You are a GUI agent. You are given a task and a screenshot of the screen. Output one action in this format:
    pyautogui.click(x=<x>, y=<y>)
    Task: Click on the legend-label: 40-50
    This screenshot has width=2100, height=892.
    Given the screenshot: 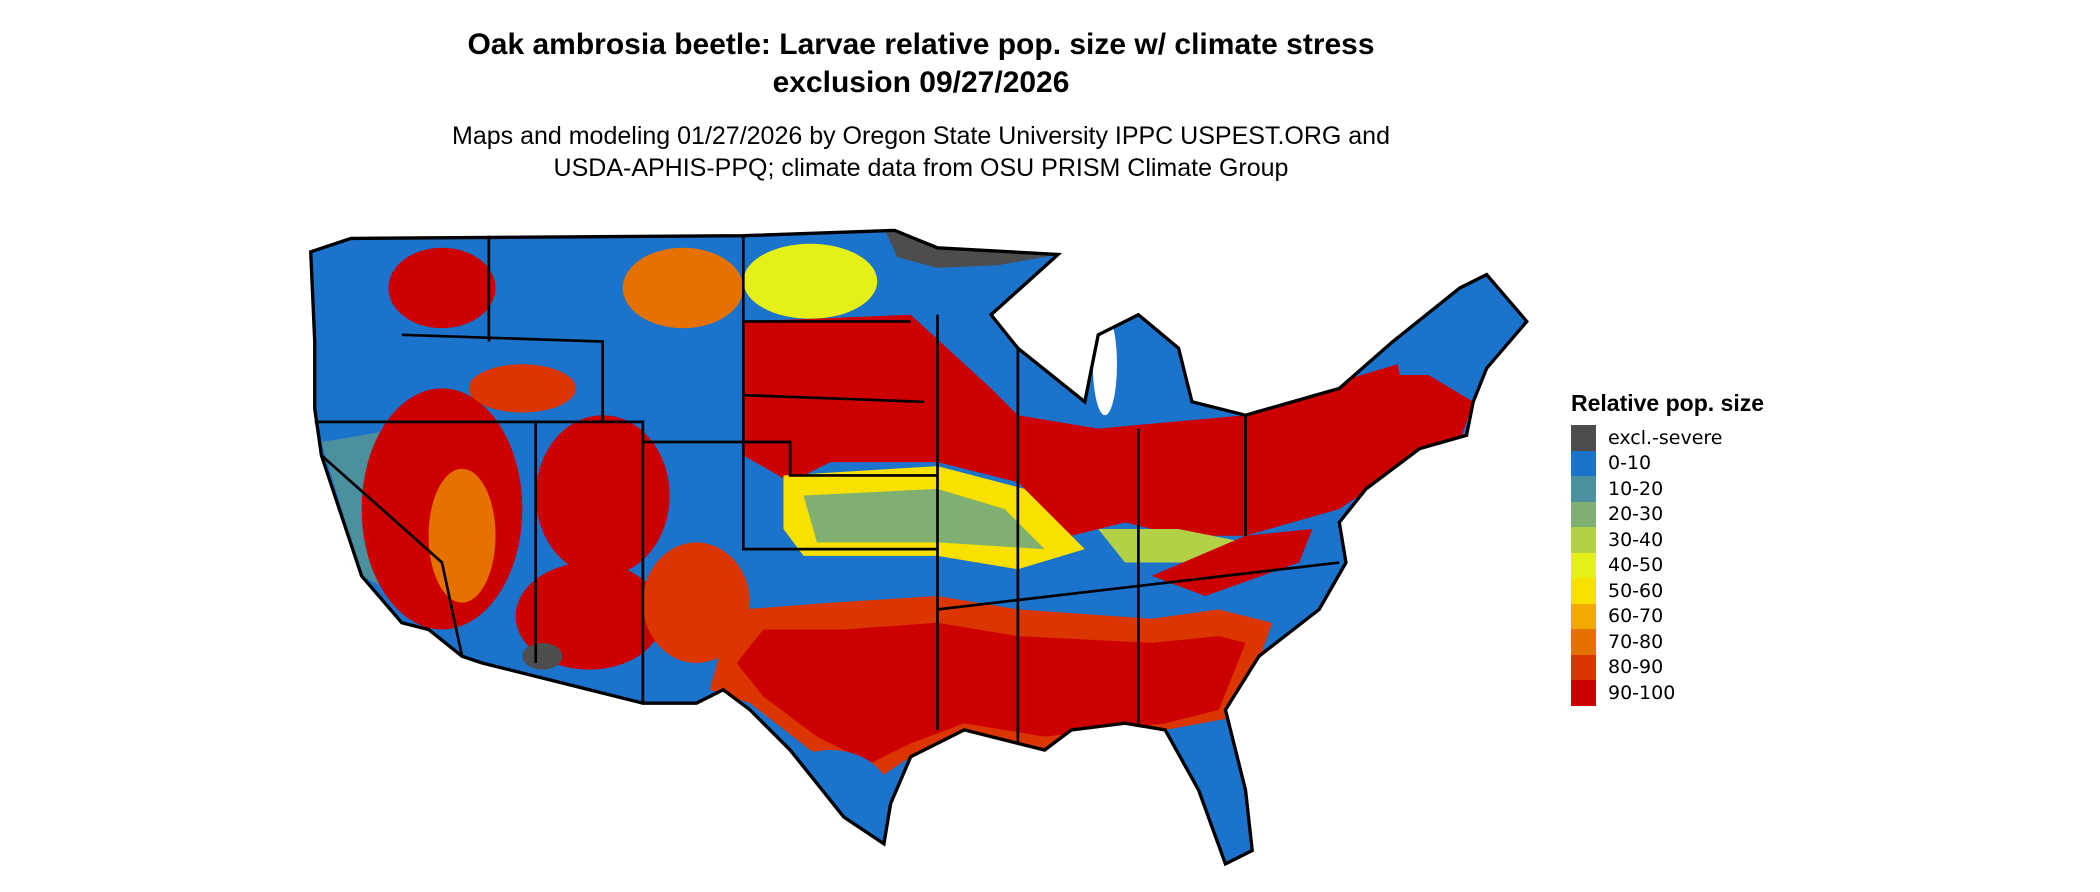 What is the action you would take?
    pyautogui.click(x=1636, y=565)
    